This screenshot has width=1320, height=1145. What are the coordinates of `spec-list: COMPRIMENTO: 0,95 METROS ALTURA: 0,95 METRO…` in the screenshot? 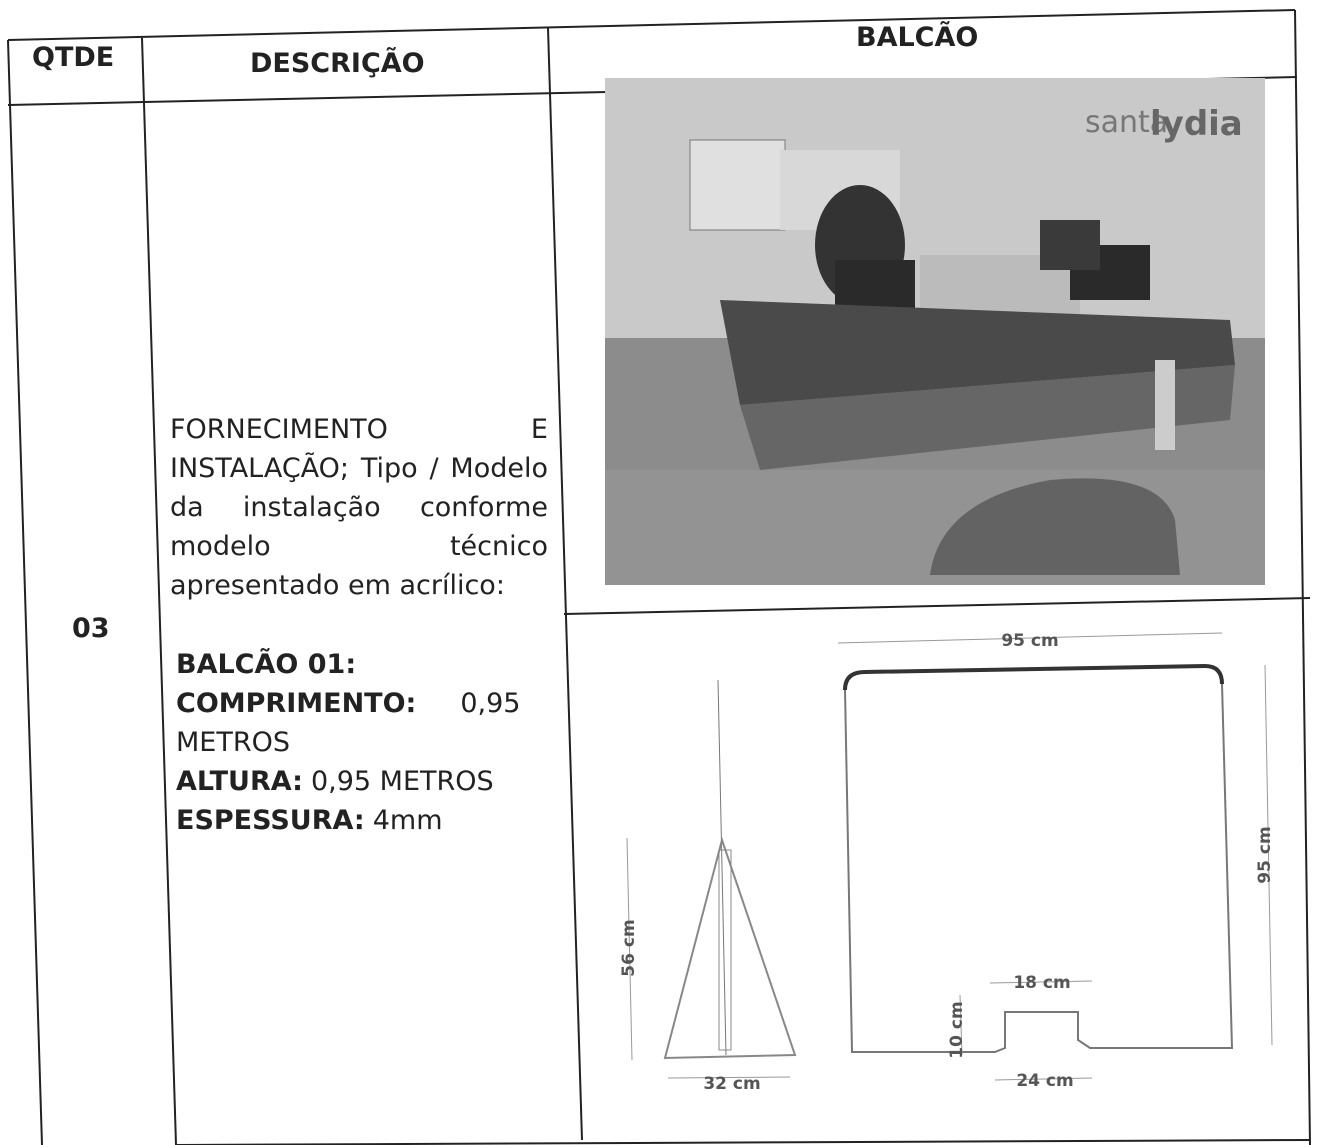 It's located at (365, 762).